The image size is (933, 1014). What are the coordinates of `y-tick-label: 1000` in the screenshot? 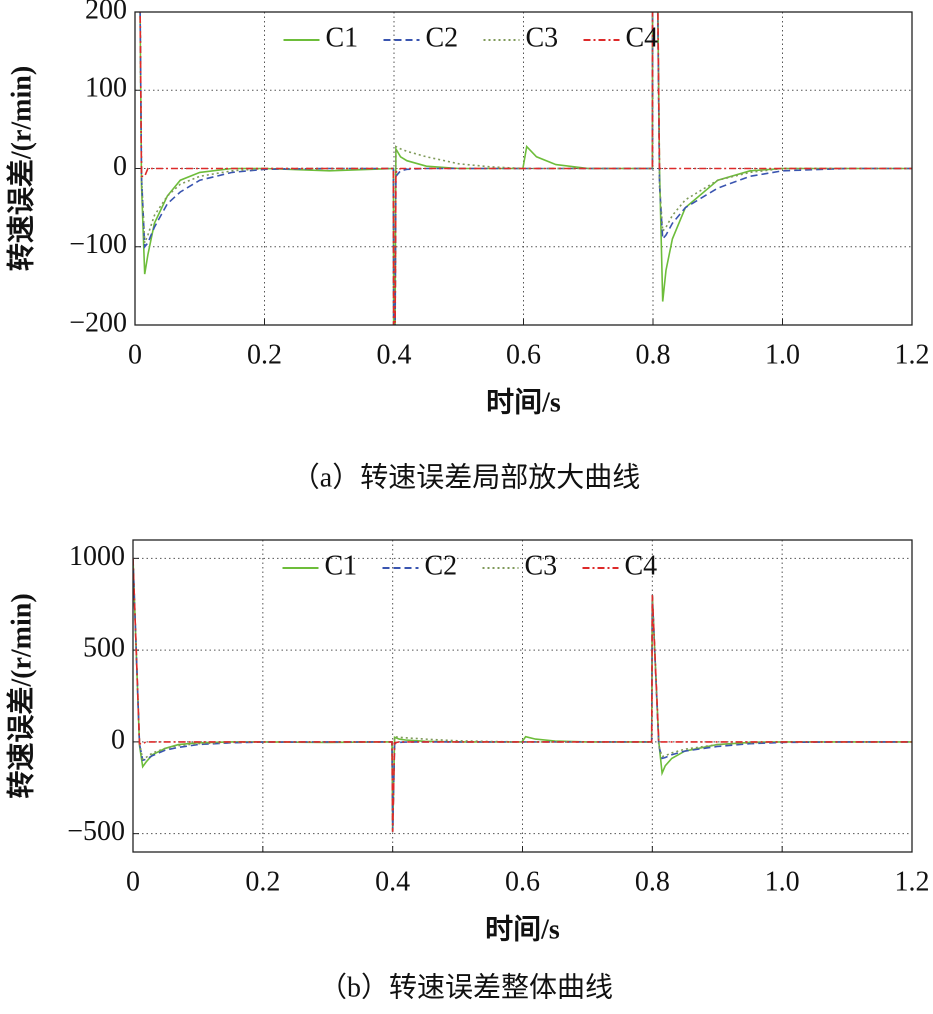 It's located at (97, 556).